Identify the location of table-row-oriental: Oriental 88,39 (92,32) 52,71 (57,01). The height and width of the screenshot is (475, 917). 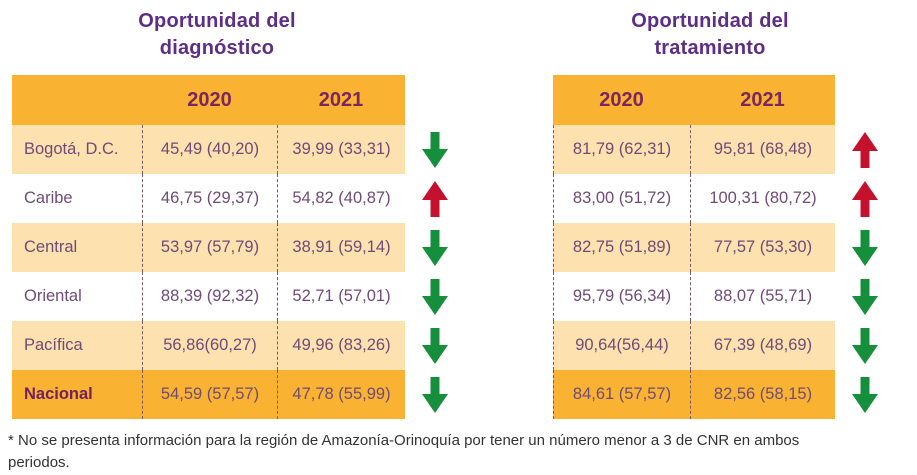
(238, 296).